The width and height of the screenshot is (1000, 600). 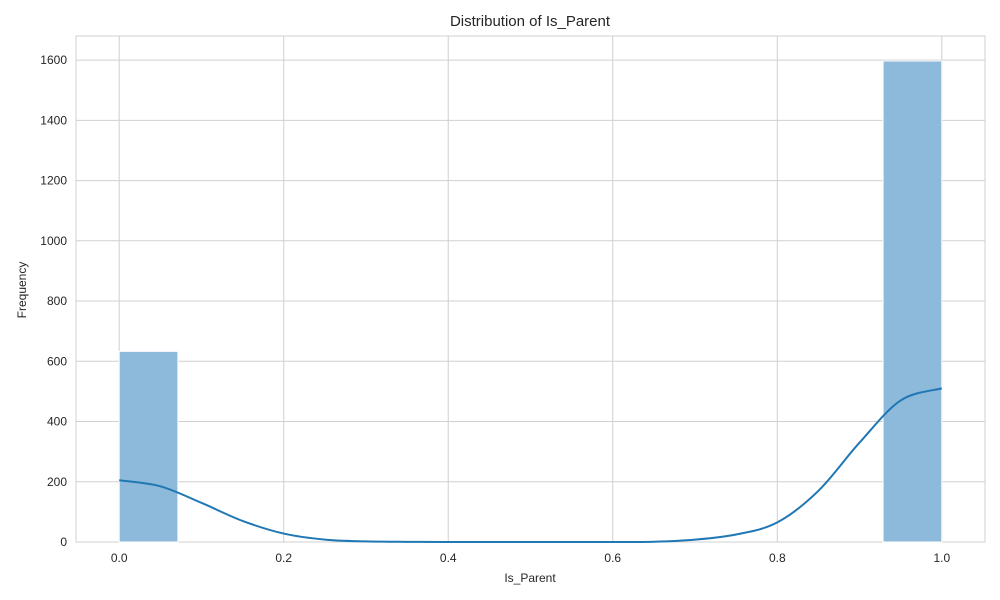 What do you see at coordinates (57, 422) in the screenshot?
I see `y-tick-label: 400` at bounding box center [57, 422].